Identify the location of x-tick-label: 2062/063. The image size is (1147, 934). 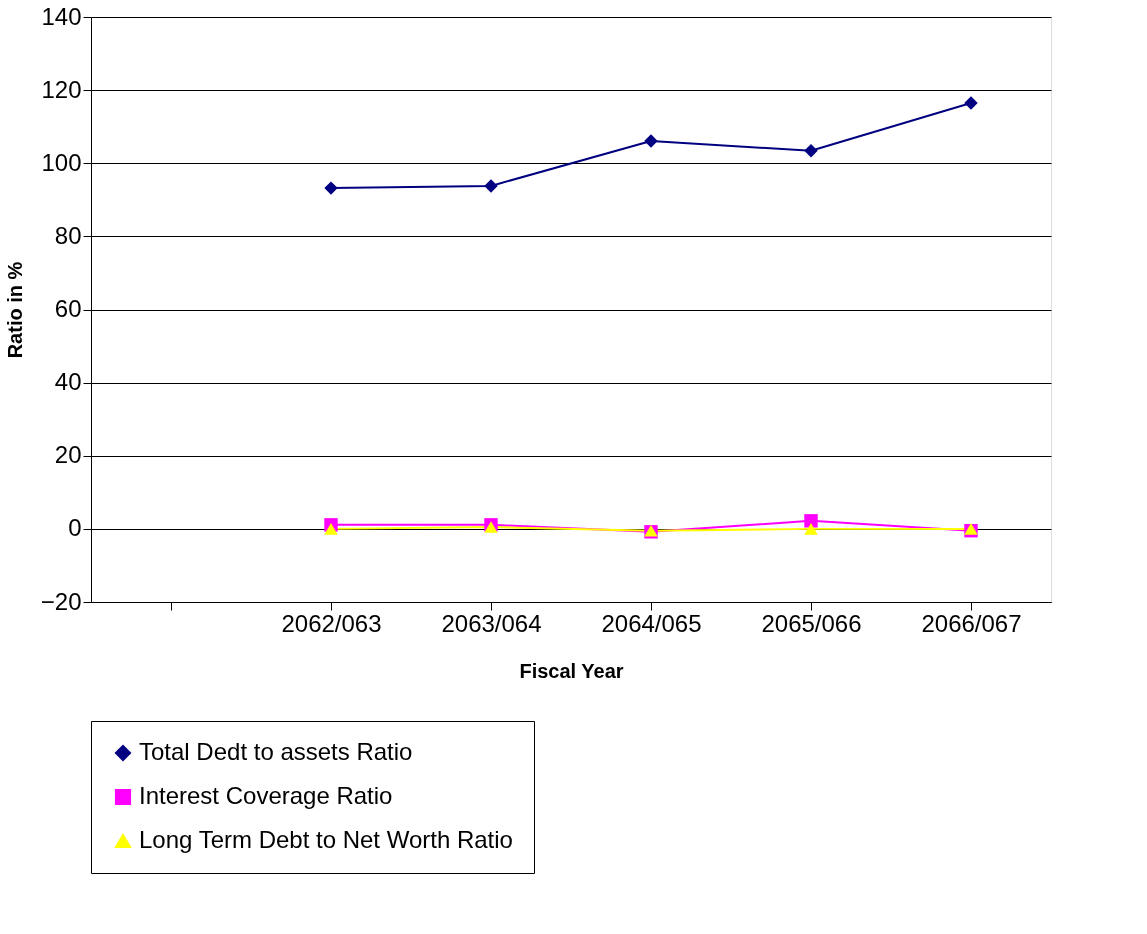
(331, 623).